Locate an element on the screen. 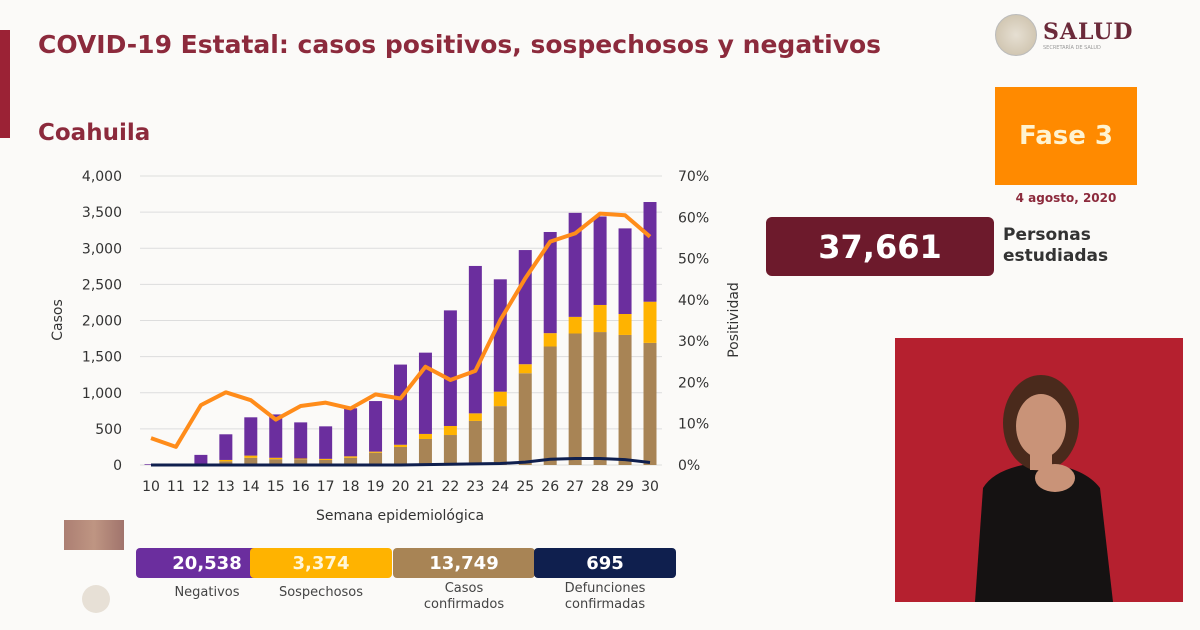 Image resolution: width=1200 pixels, height=630 pixels. x-tick-label: 16 is located at coordinates (301, 487).